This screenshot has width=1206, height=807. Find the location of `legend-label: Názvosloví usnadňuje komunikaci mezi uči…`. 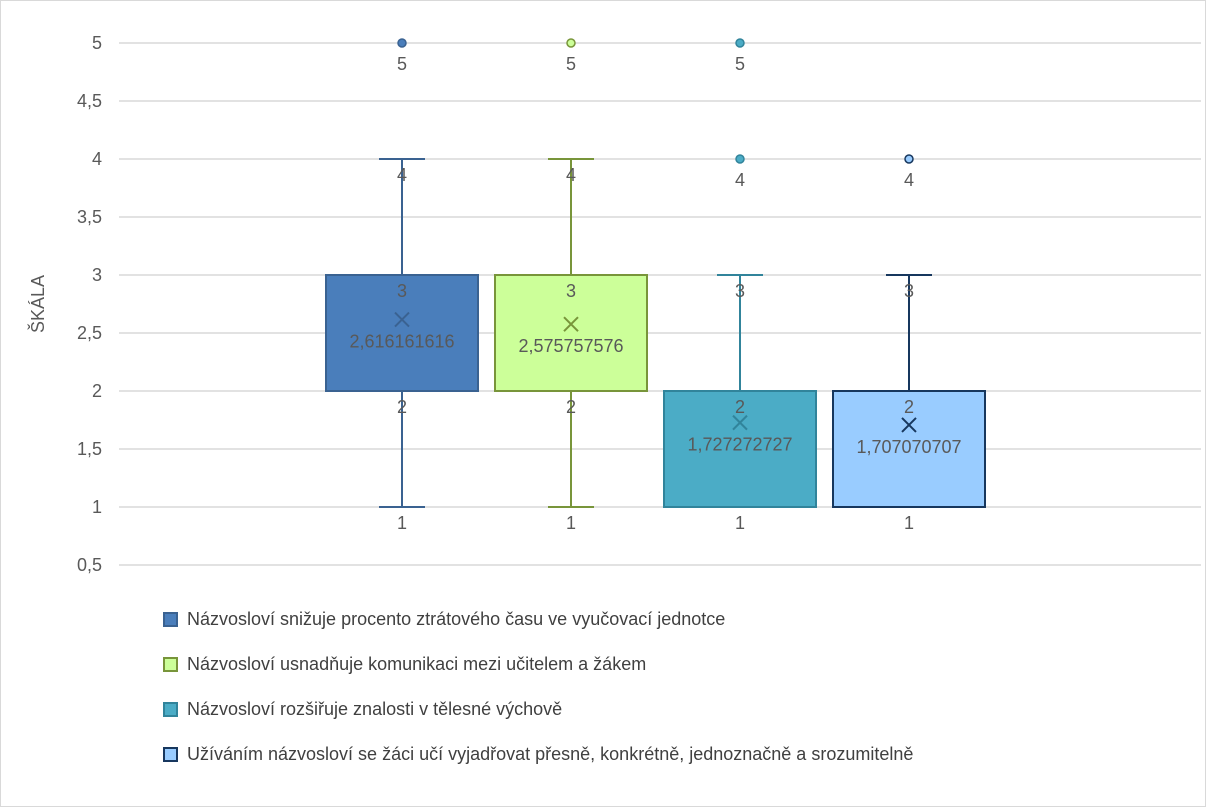

legend-label: Názvosloví usnadňuje komunikaci mezi uči… is located at coordinates (417, 663).